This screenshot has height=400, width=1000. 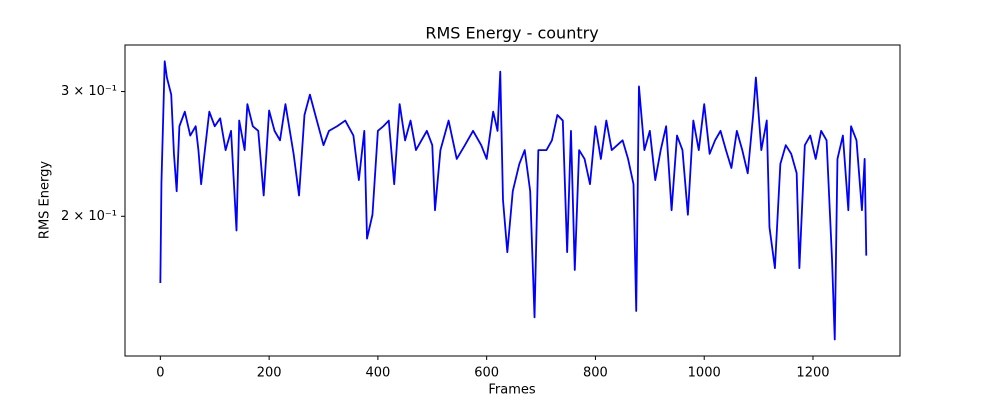 What do you see at coordinates (377, 373) in the screenshot?
I see `x-tick-label: 400` at bounding box center [377, 373].